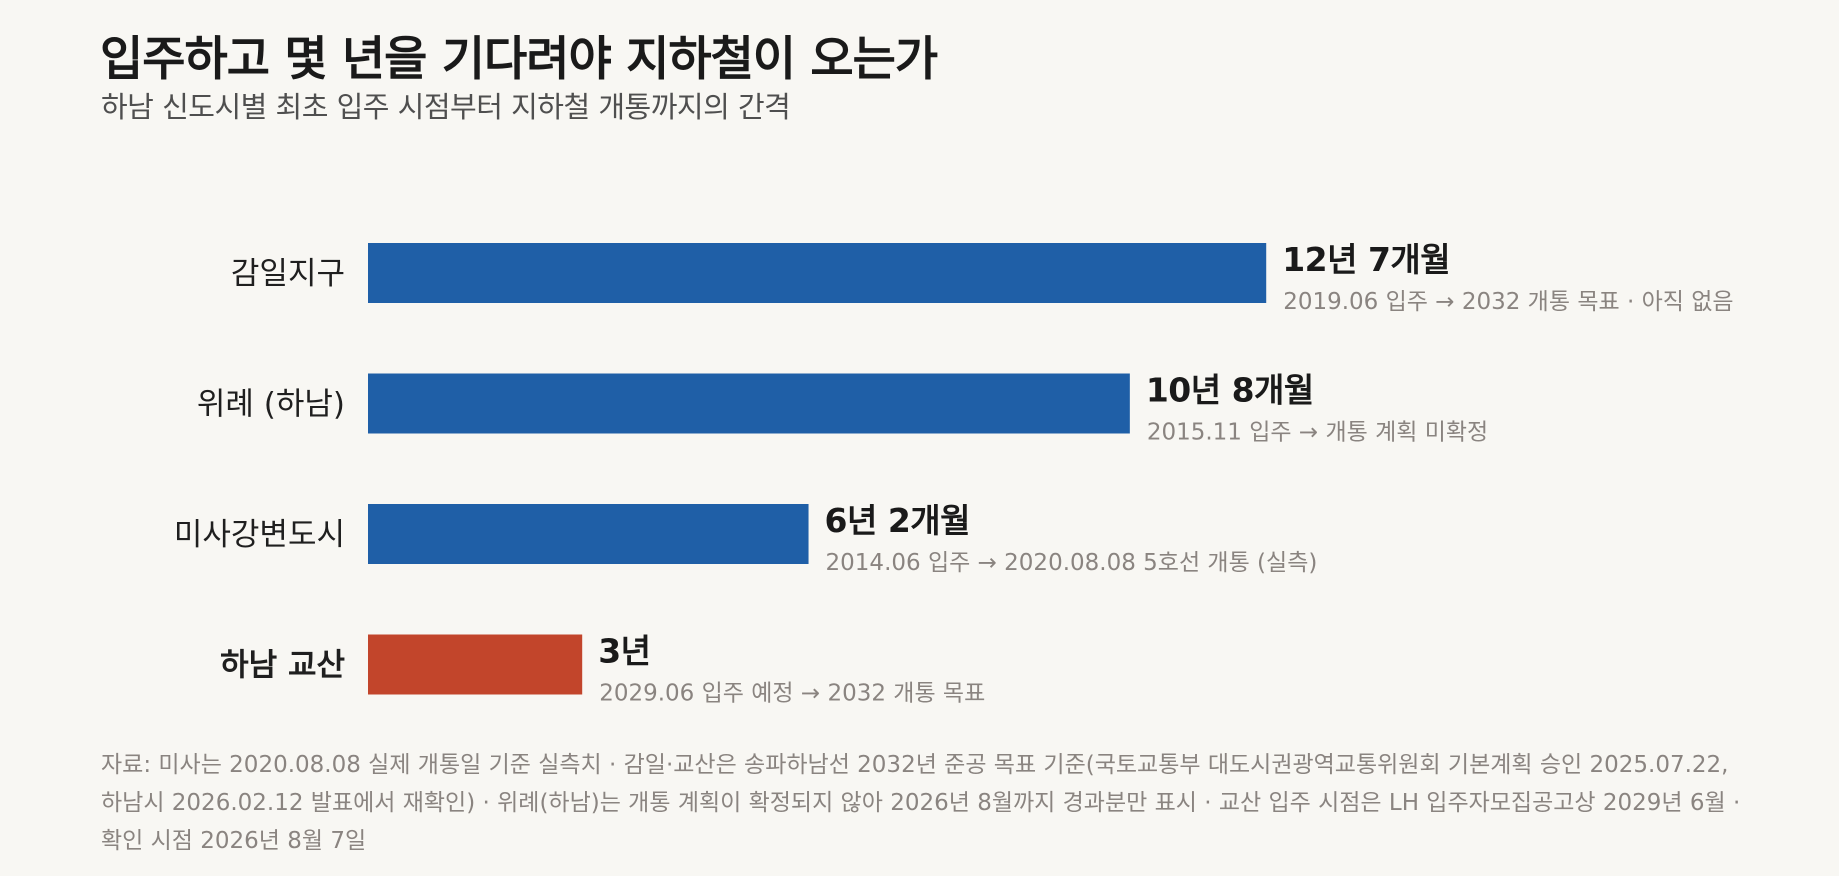 This screenshot has height=876, width=1839. What do you see at coordinates (1508, 302) in the screenshot?
I see `bar-note-label: 2019.06 입주 → 2032 개통 목표 · 아직 없음` at bounding box center [1508, 302].